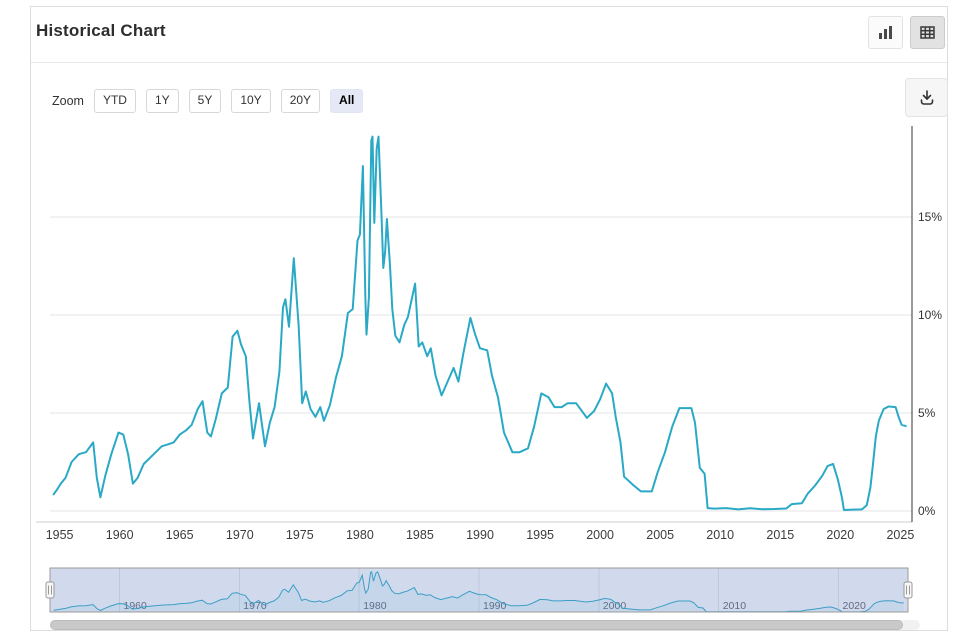 This screenshot has width=954, height=634. Describe the element at coordinates (300, 535) in the screenshot. I see `x-tick-label: 1975` at that location.